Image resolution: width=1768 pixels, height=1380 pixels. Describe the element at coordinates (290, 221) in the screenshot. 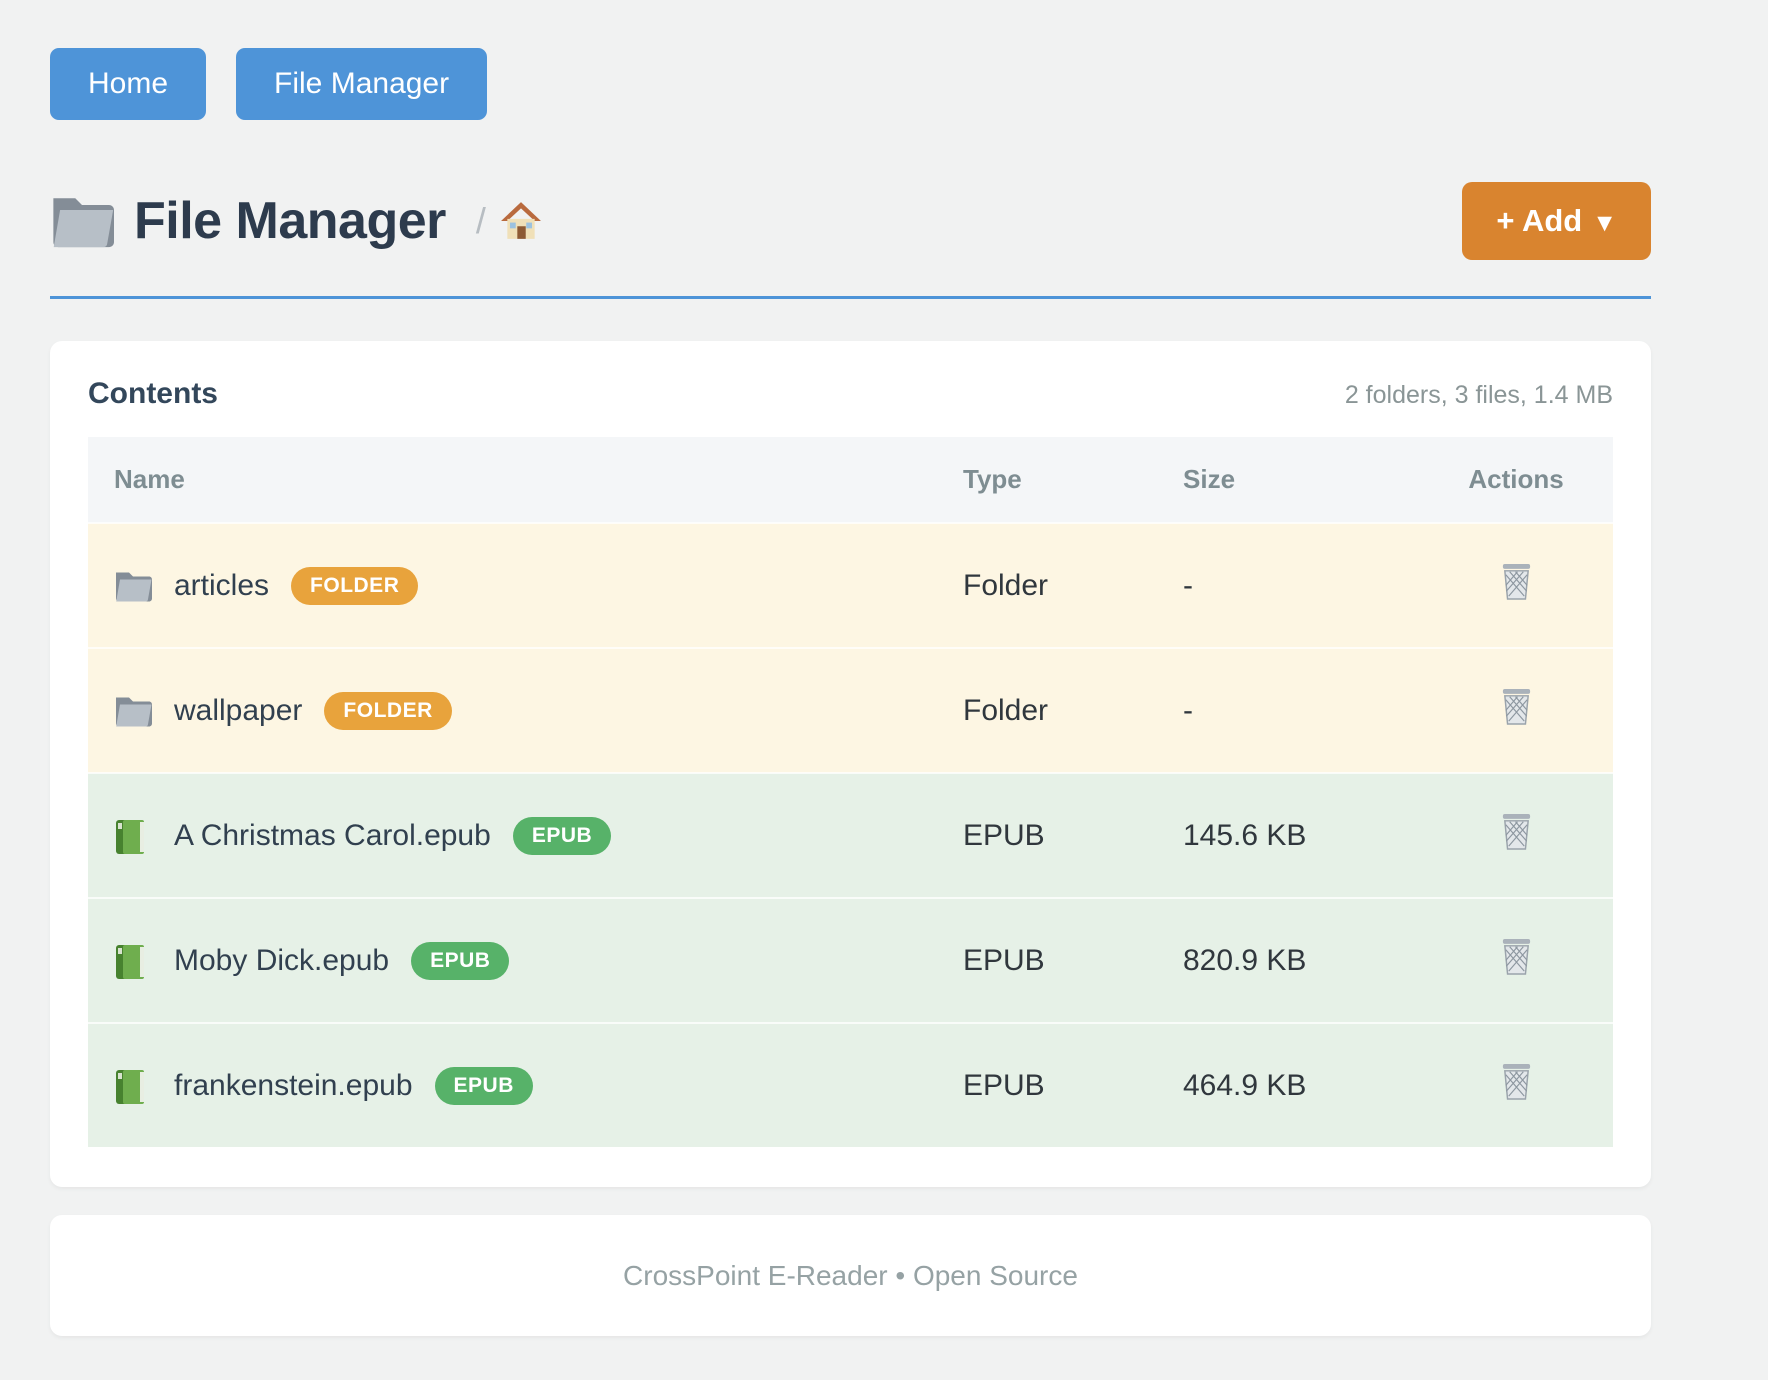

I see `page-title: File Manager` at that location.